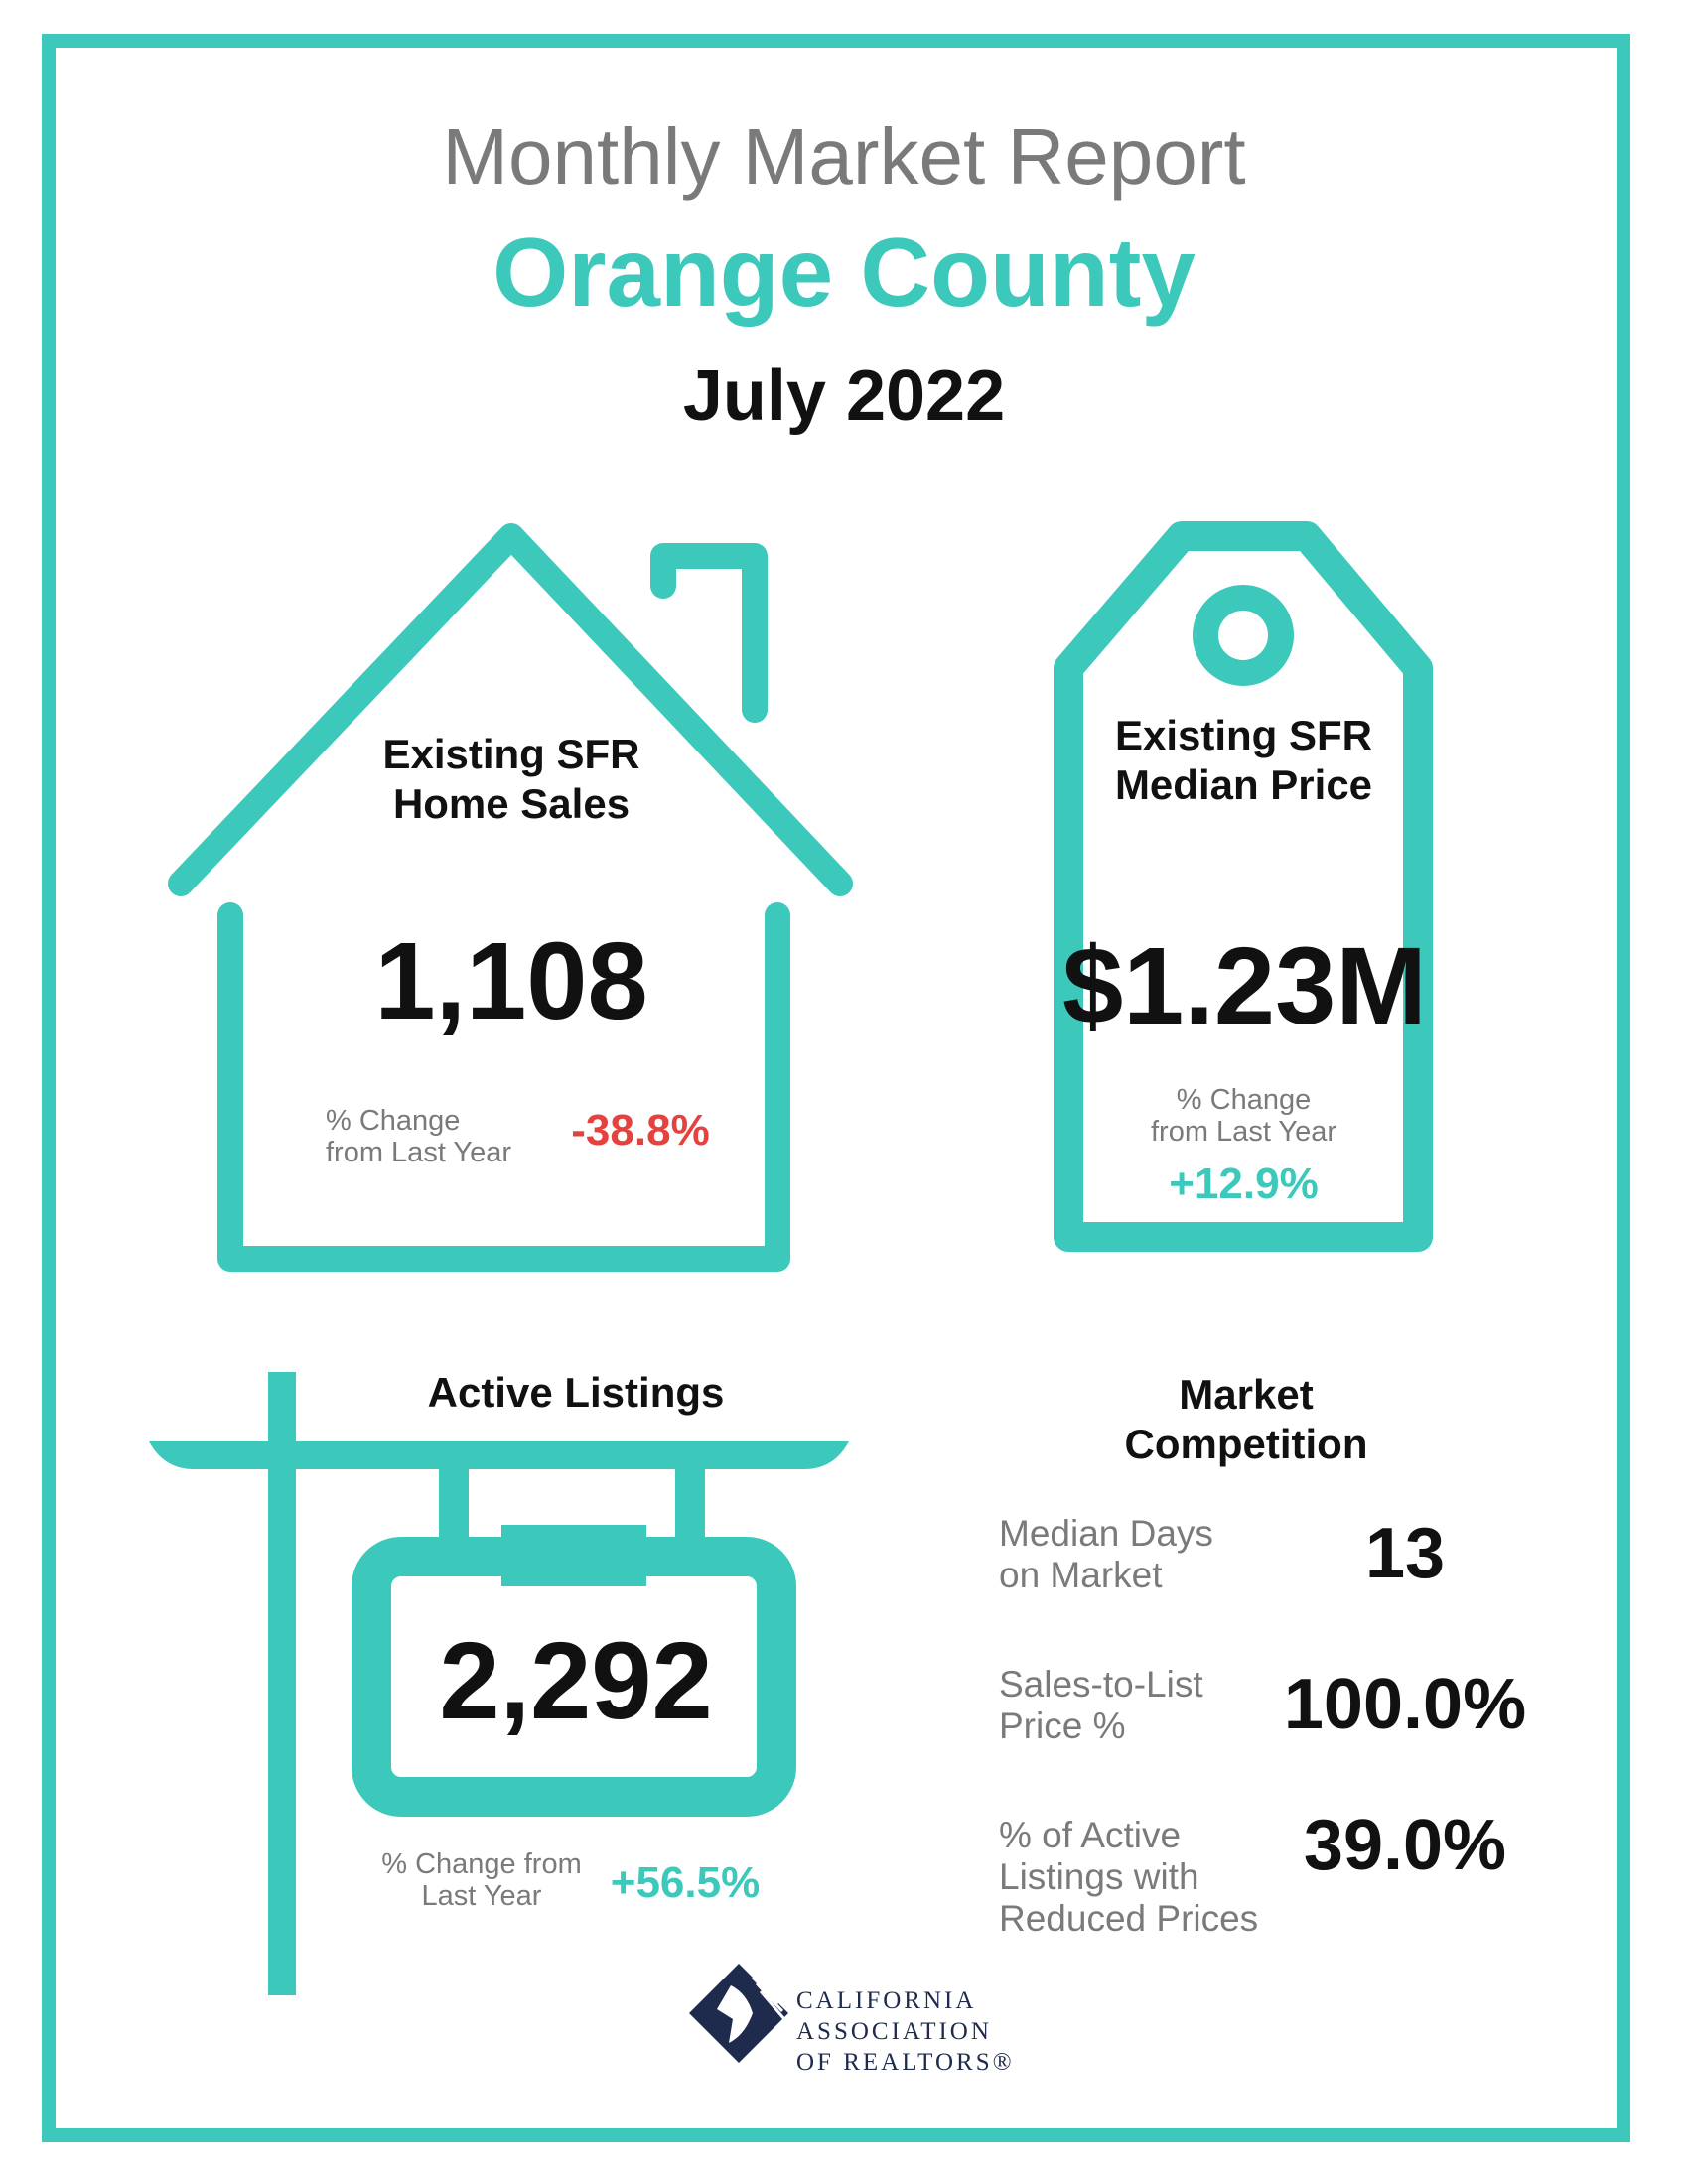 The height and width of the screenshot is (2184, 1688). What do you see at coordinates (1244, 1184) in the screenshot?
I see `median-price-change: +12.9%` at bounding box center [1244, 1184].